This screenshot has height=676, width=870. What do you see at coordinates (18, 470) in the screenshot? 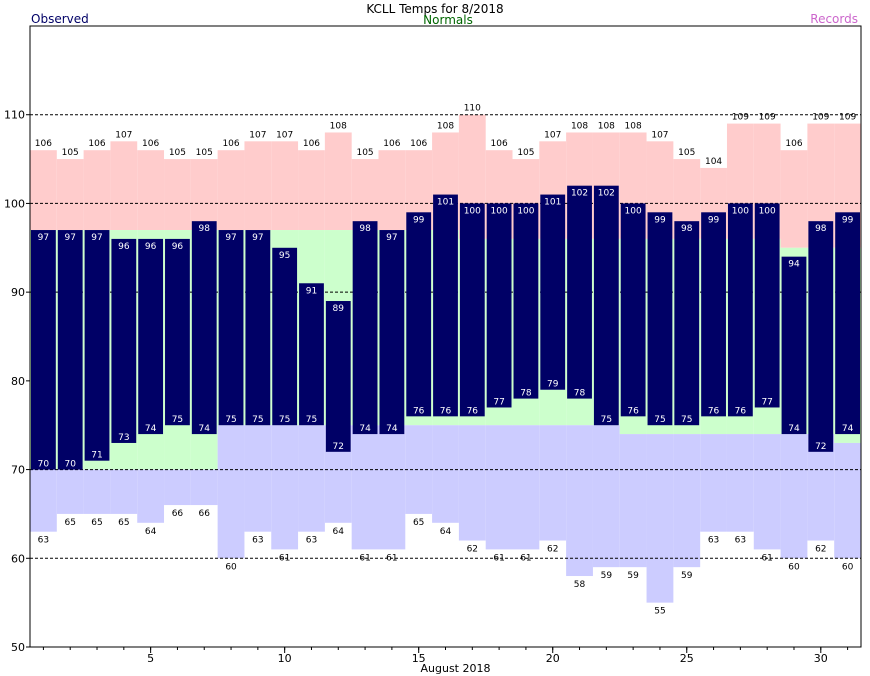
I see `y-tick-label: 70` at bounding box center [18, 470].